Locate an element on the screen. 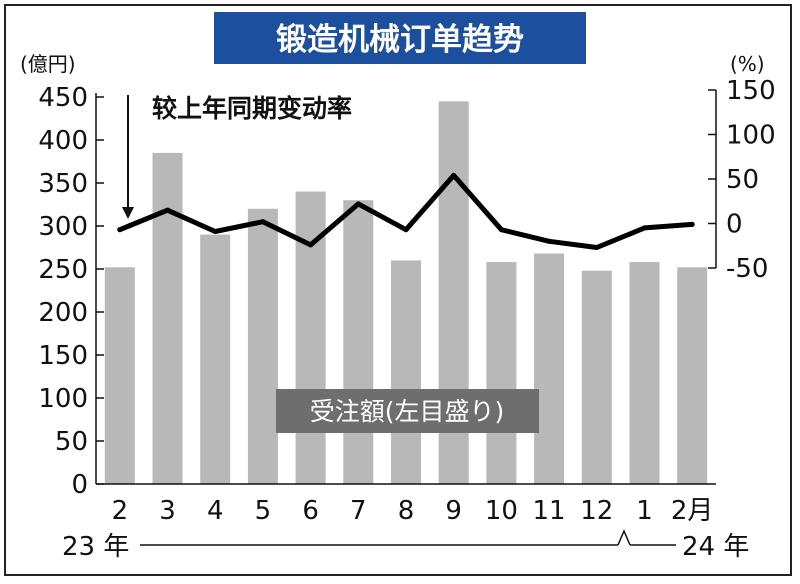 This screenshot has width=800, height=584. x-tick-label: 6 is located at coordinates (310, 511).